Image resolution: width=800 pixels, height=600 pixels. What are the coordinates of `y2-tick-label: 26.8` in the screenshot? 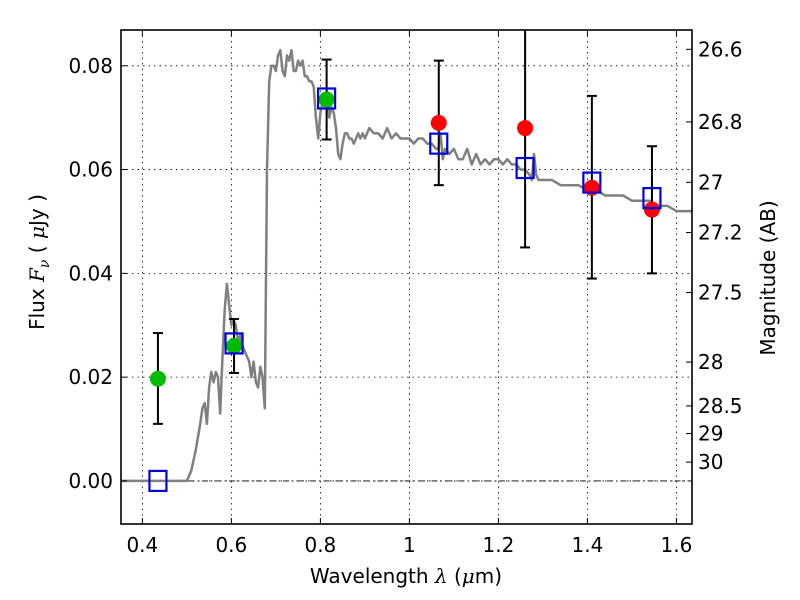 It's located at (720, 122).